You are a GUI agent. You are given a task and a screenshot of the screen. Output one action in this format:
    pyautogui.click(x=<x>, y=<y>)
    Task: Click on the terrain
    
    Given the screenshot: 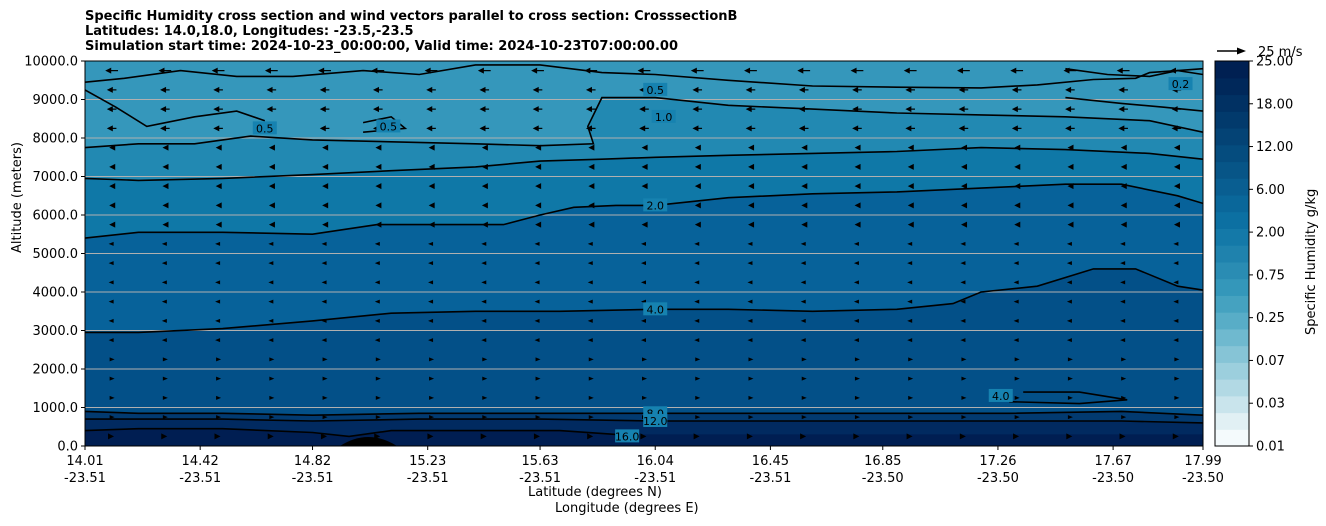 What is the action you would take?
    pyautogui.click(x=368, y=441)
    